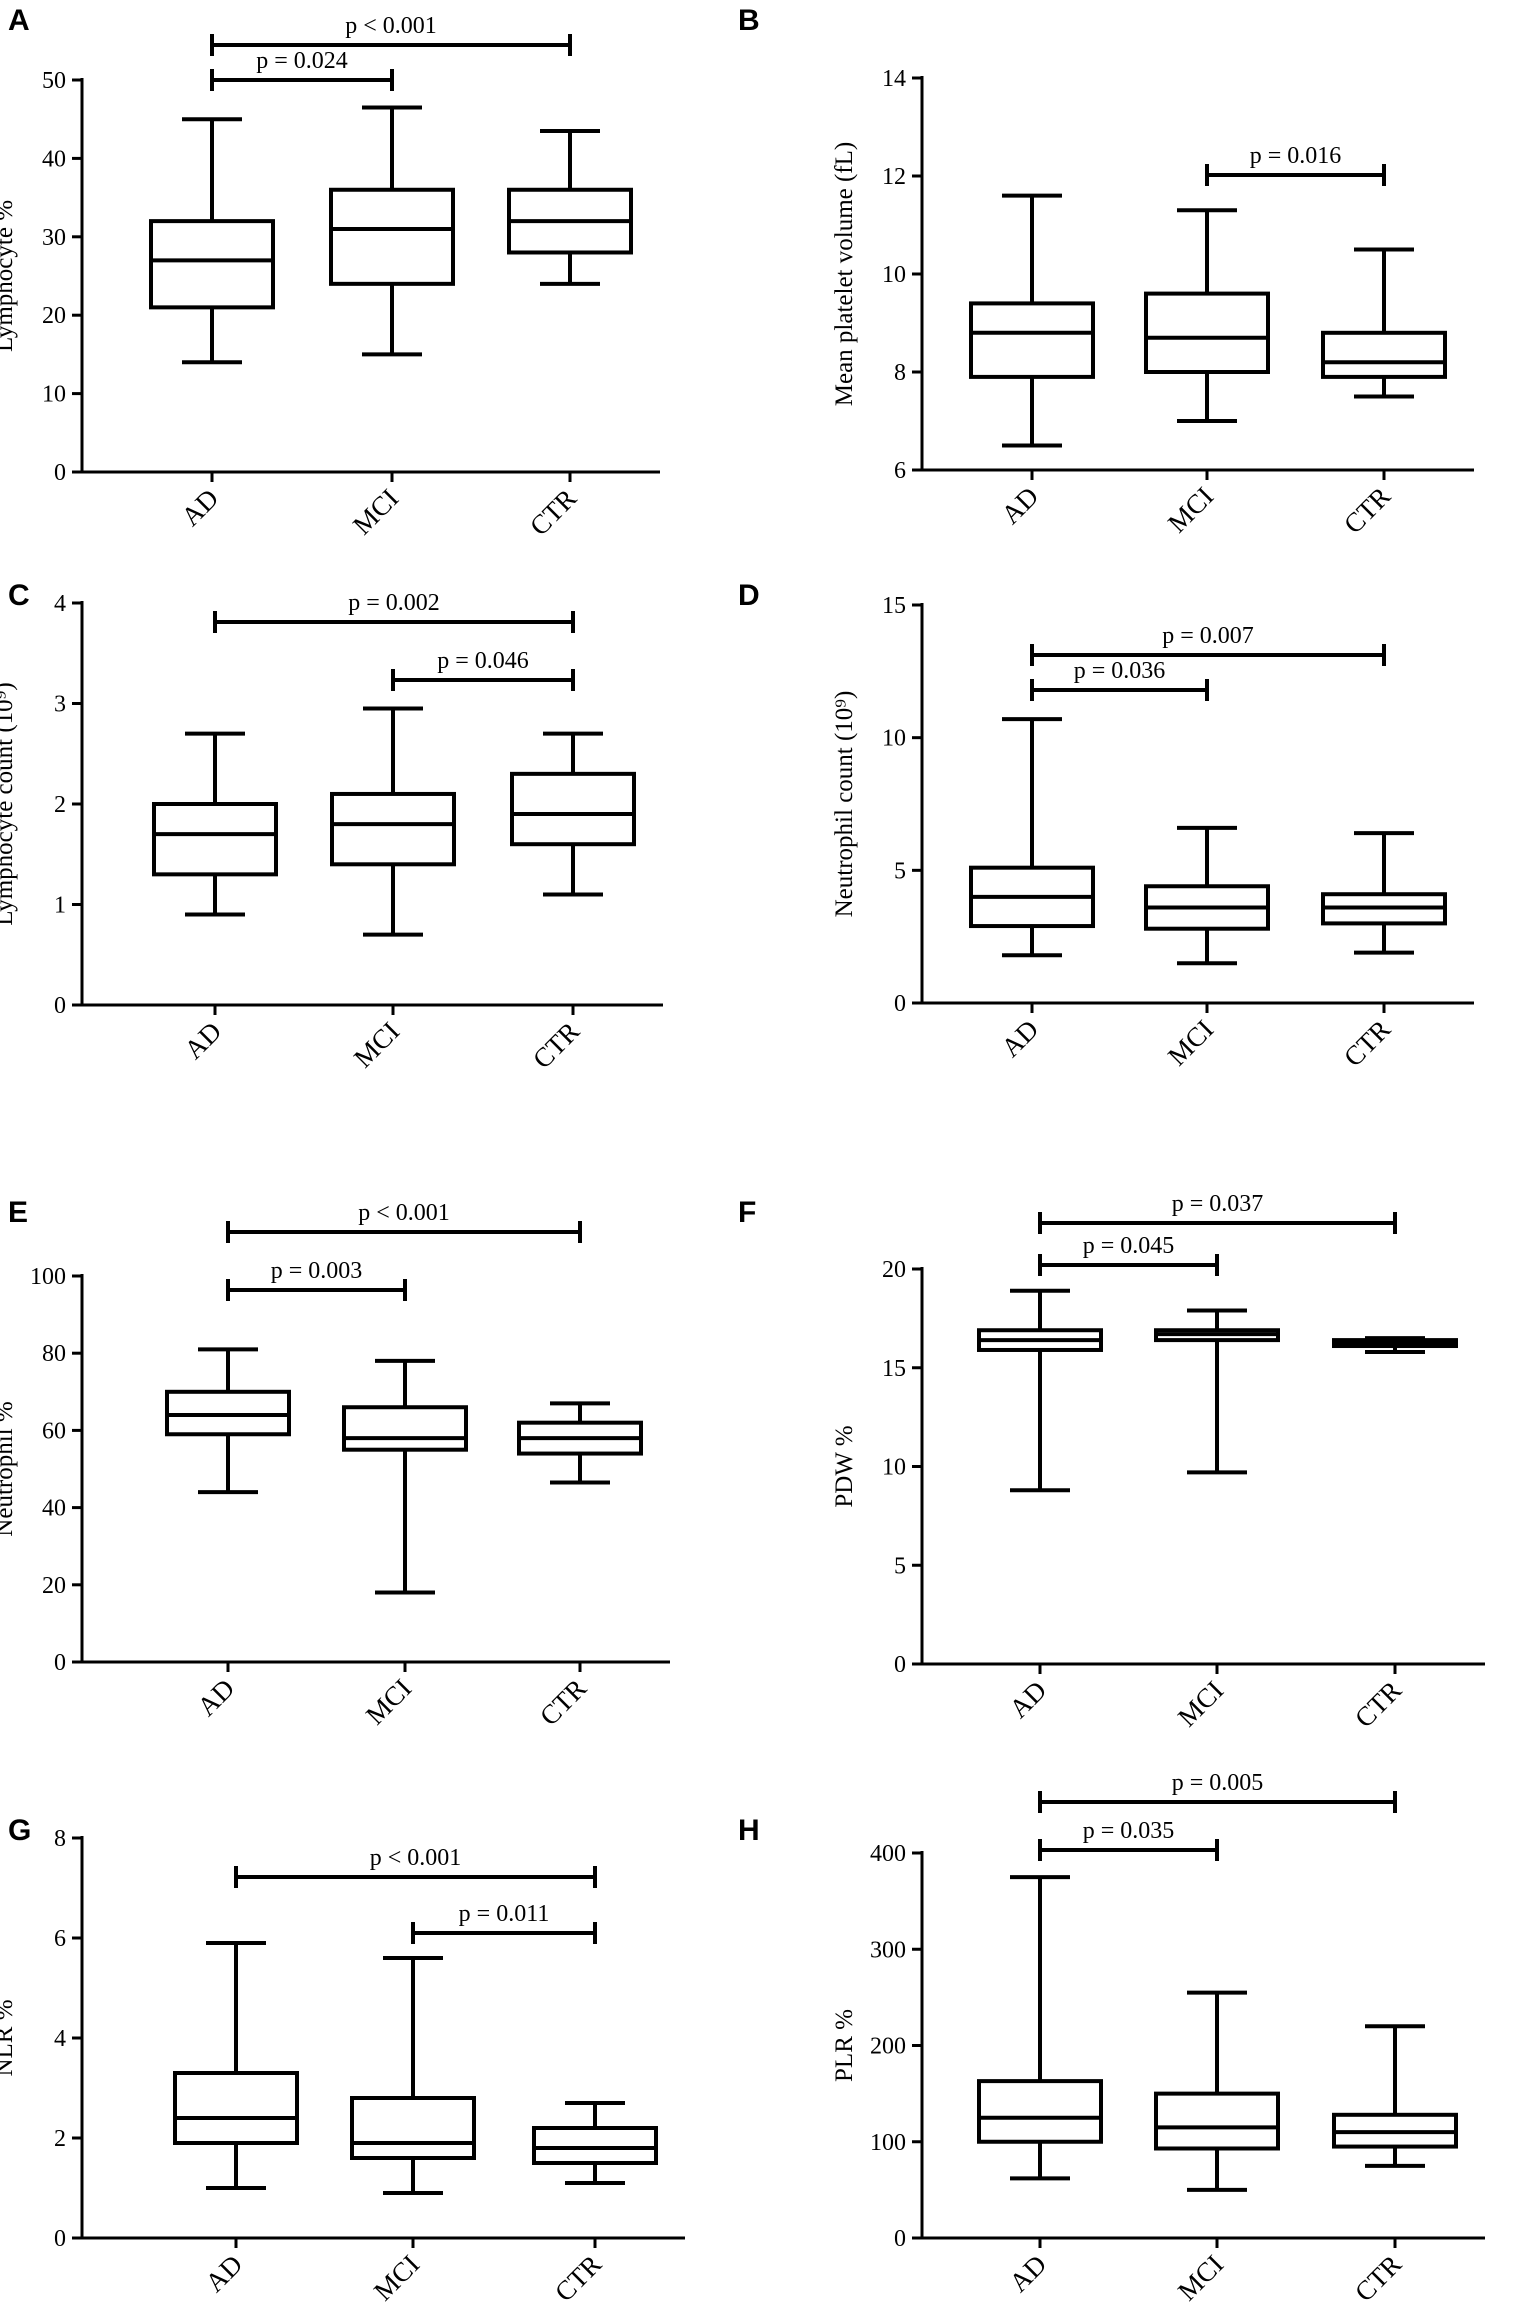 The height and width of the screenshot is (2323, 1516). I want to click on y-tick-label: 2, so click(60, 805).